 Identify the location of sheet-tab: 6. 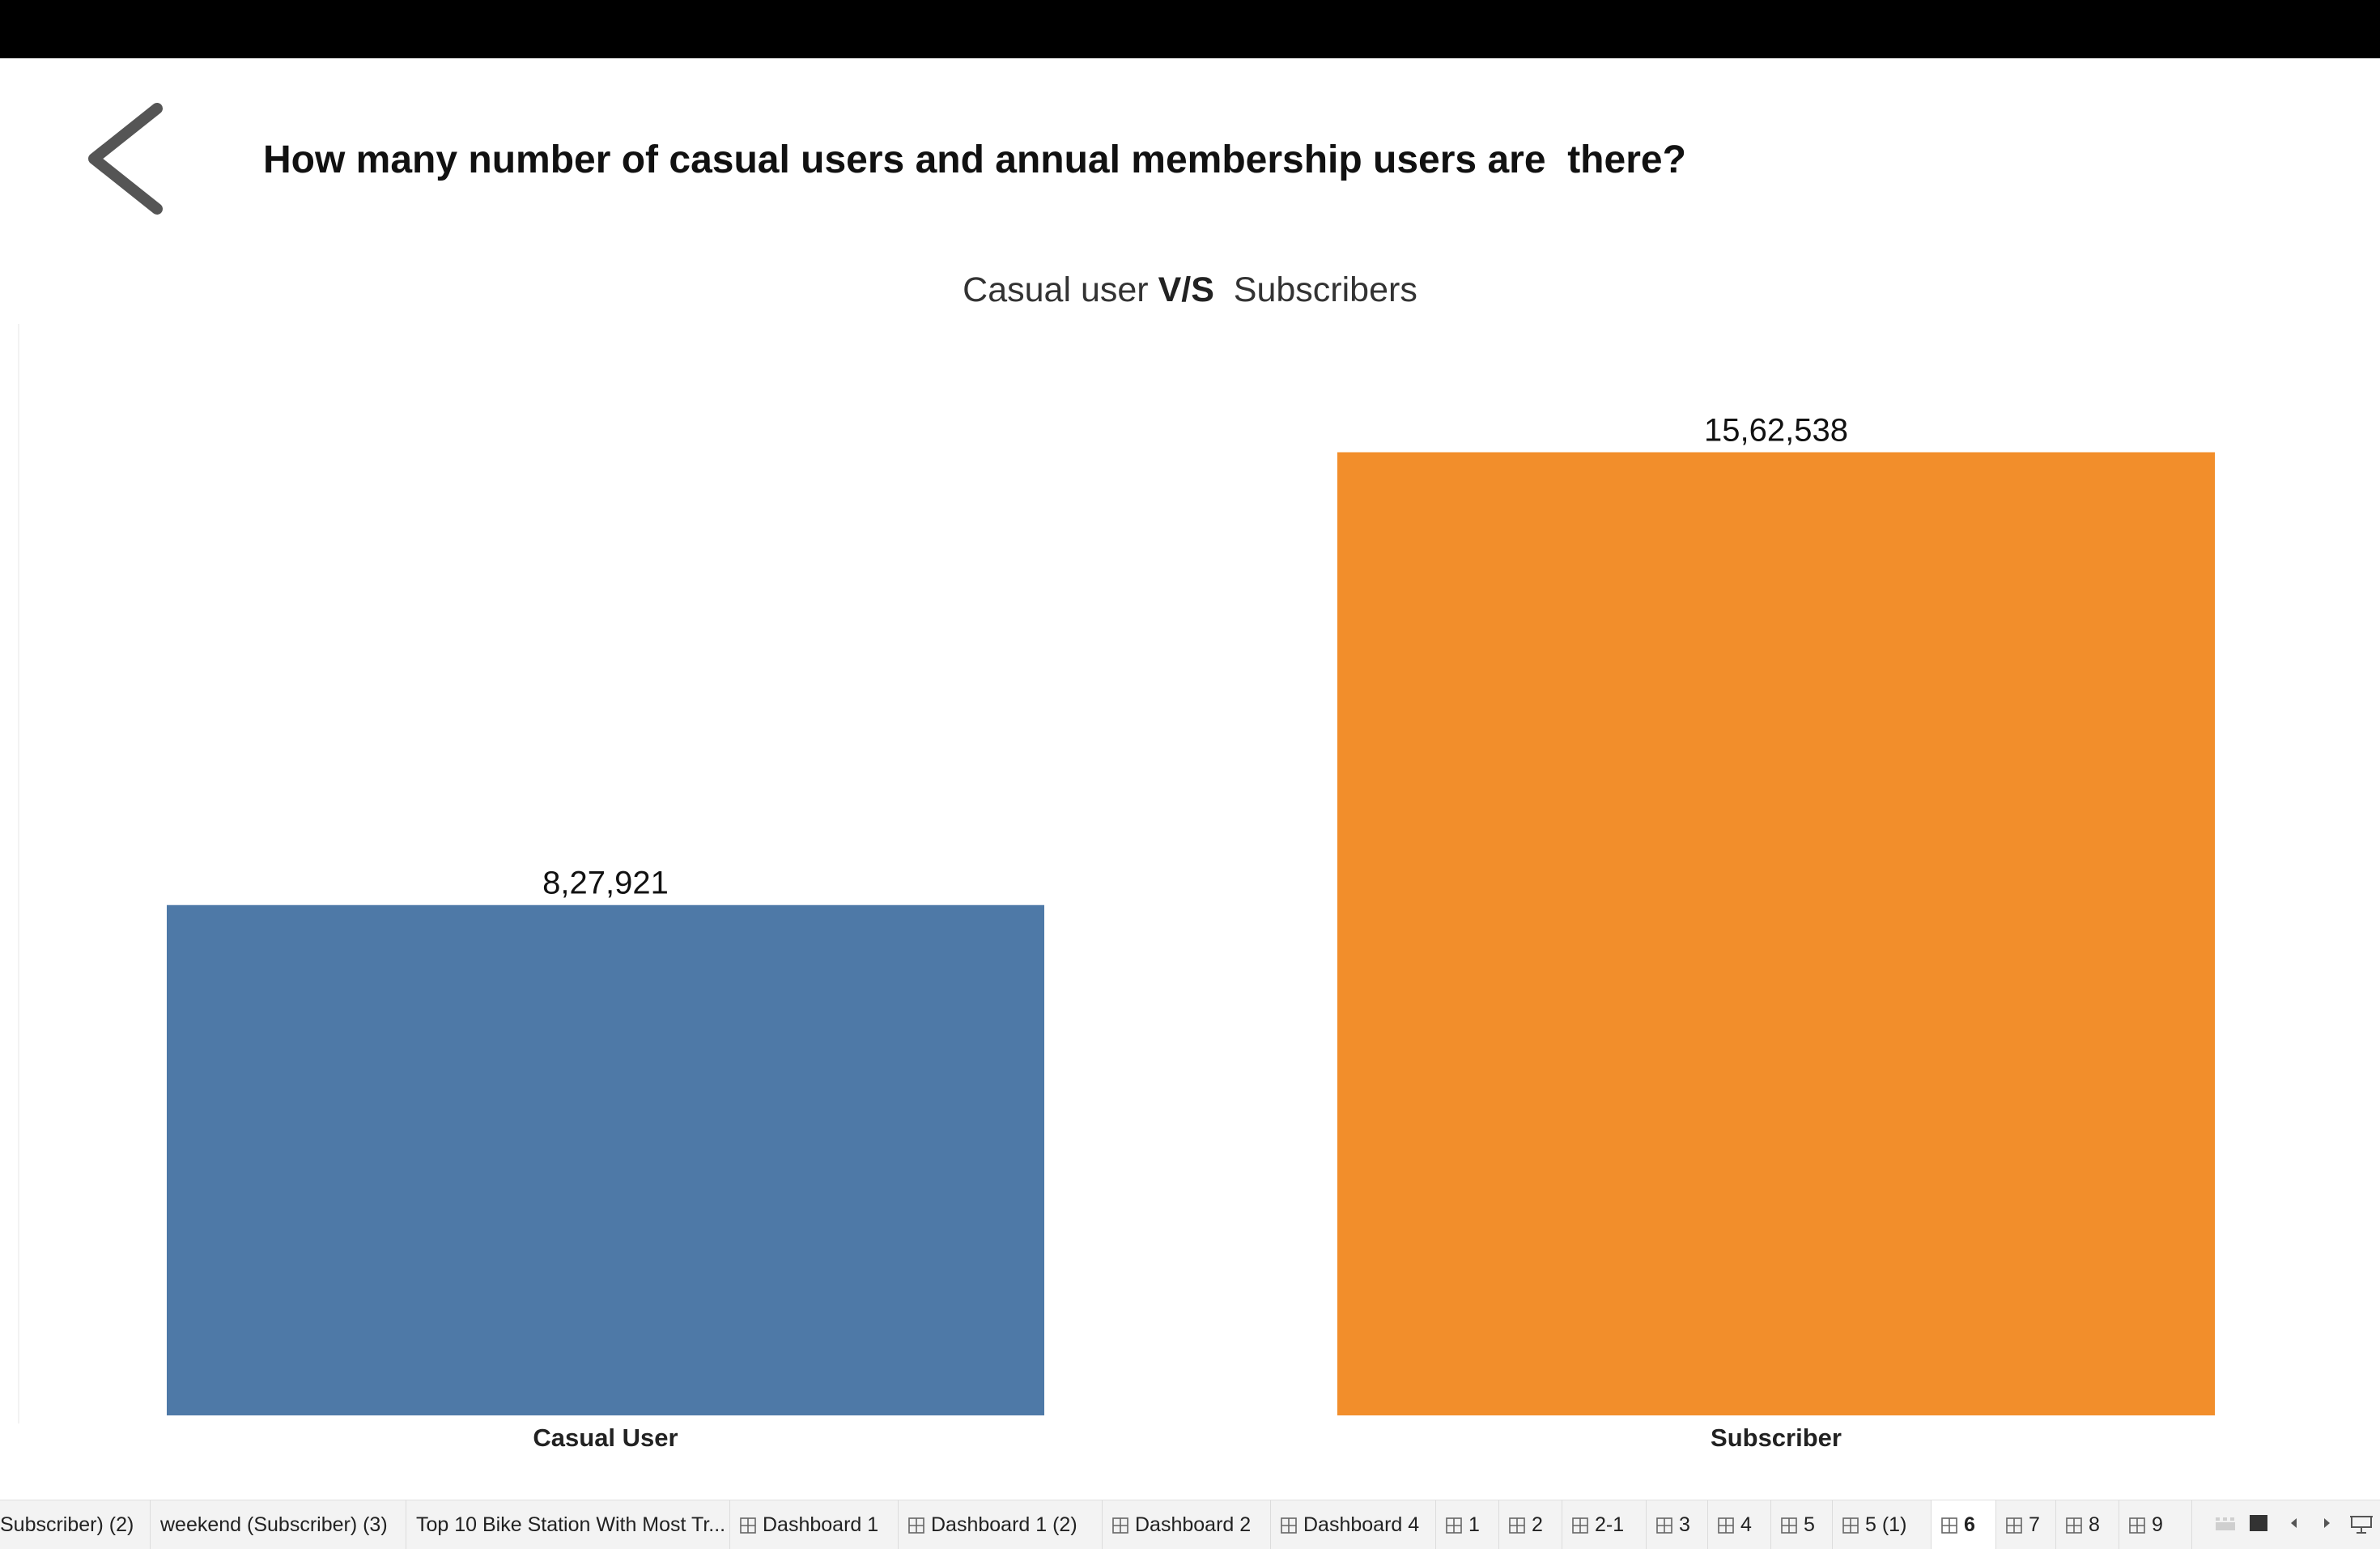
(1964, 1524).